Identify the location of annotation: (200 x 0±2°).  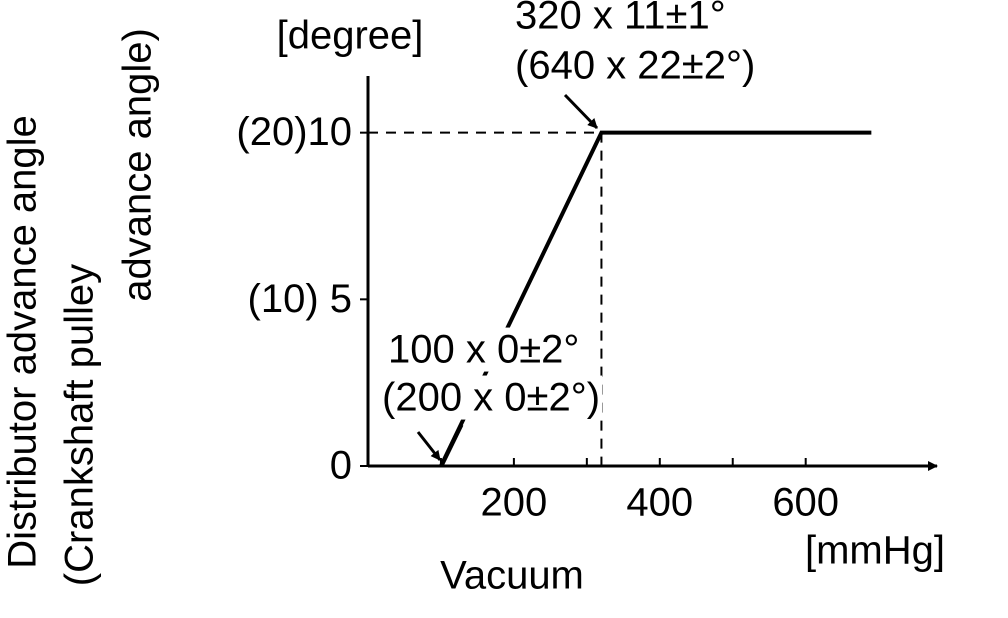
(491, 398).